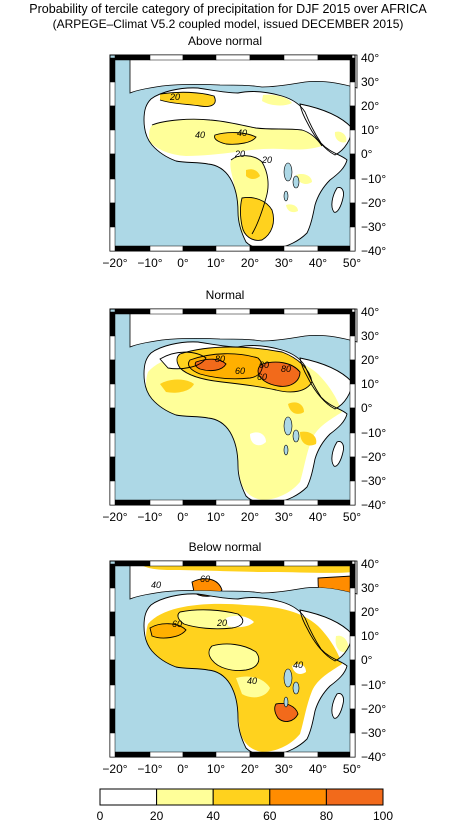  I want to click on panel-title-above-normal: Above normal, so click(225, 41).